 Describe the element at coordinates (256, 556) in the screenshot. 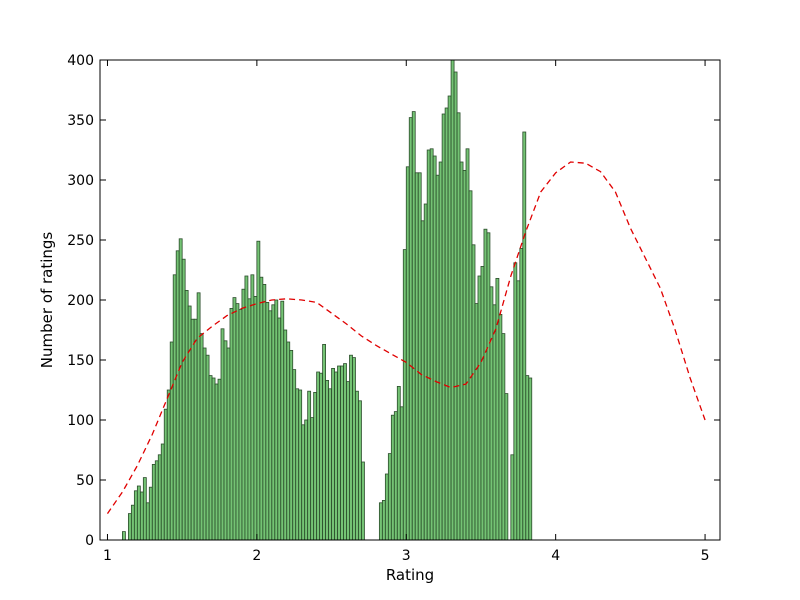

I see `x-tick-label: 2` at that location.